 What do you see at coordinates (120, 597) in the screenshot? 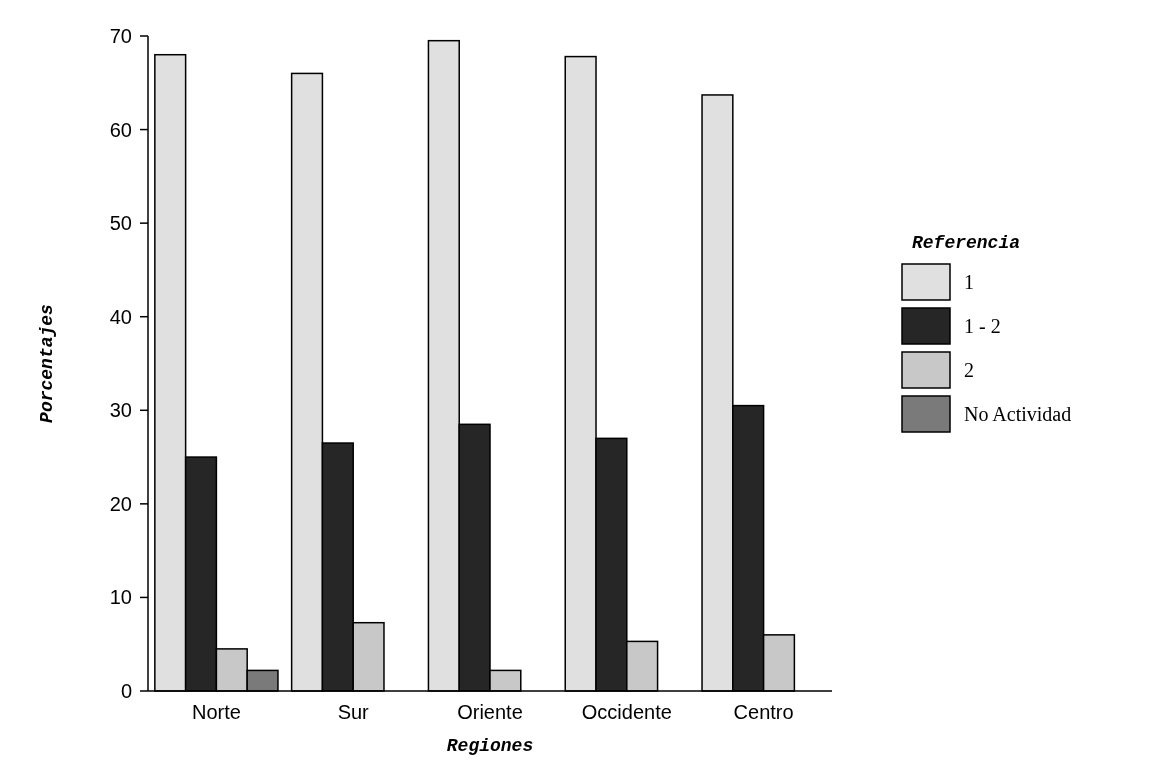
I see `y-tick-label: 10` at bounding box center [120, 597].